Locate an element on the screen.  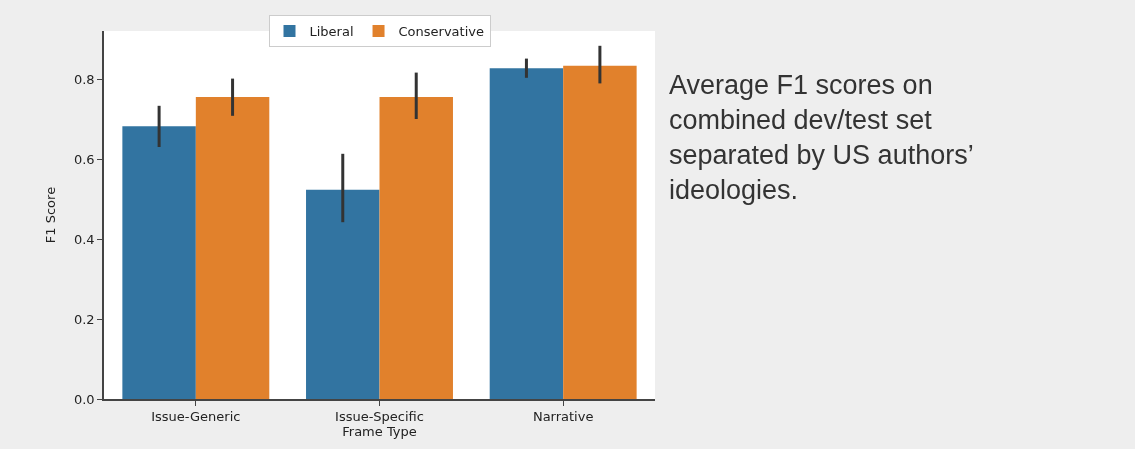
y-tick-label: 0.2 is located at coordinates (84, 319).